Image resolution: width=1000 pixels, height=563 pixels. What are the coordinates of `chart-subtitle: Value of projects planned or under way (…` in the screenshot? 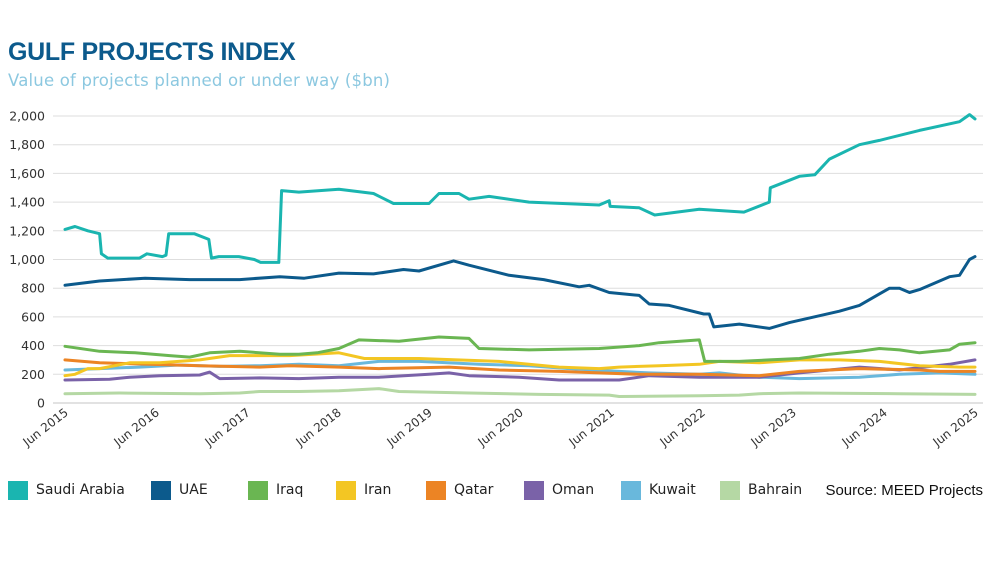 It's located at (199, 80).